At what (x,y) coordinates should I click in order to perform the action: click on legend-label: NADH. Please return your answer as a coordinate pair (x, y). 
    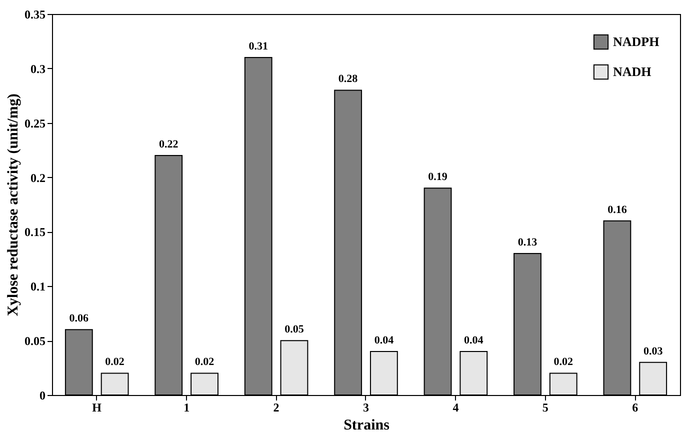
    Looking at the image, I should click on (632, 71).